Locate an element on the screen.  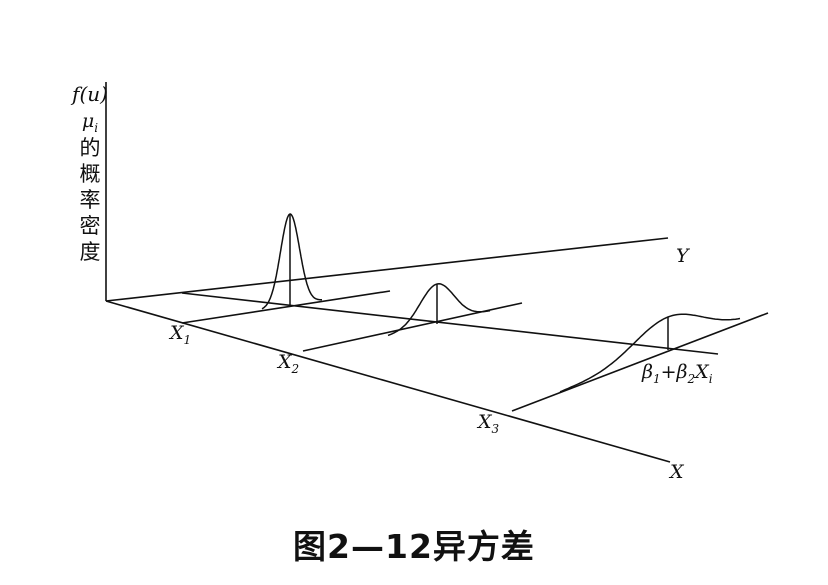
title-char: 概 is located at coordinates (90, 173).